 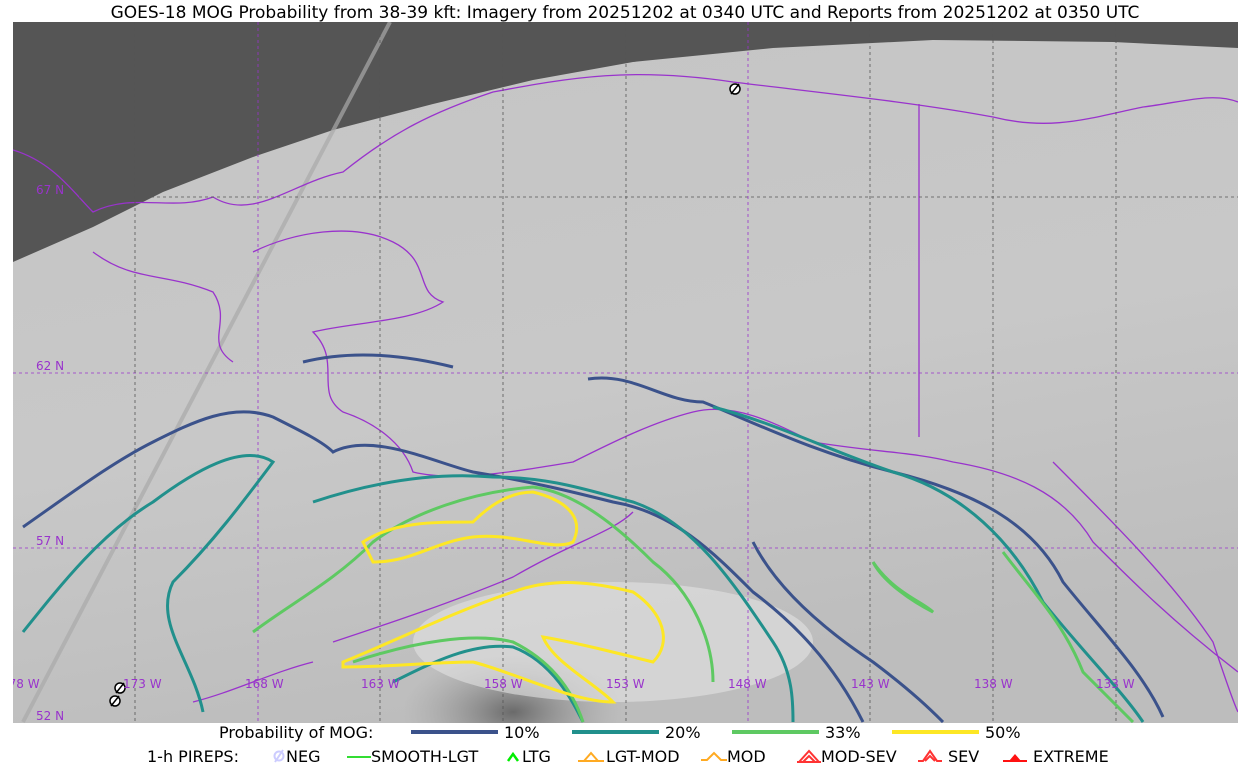 What do you see at coordinates (964, 756) in the screenshot?
I see `legend-label: SEV` at bounding box center [964, 756].